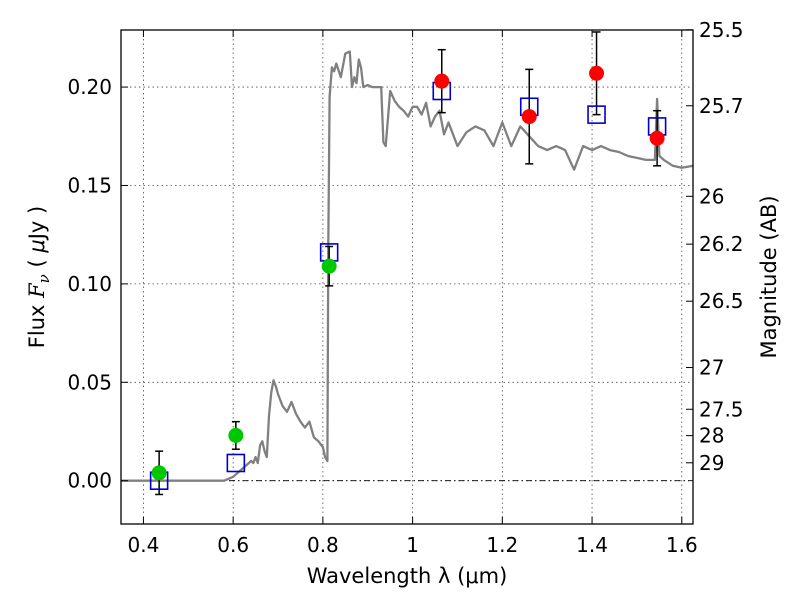 The image size is (800, 600). Describe the element at coordinates (711, 196) in the screenshot. I see `right-tick-label: 26` at that location.